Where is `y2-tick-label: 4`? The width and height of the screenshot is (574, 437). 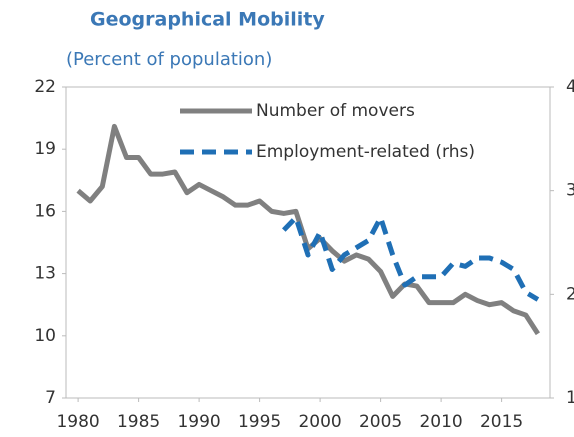 y2-tick-label: 4 is located at coordinates (570, 87).